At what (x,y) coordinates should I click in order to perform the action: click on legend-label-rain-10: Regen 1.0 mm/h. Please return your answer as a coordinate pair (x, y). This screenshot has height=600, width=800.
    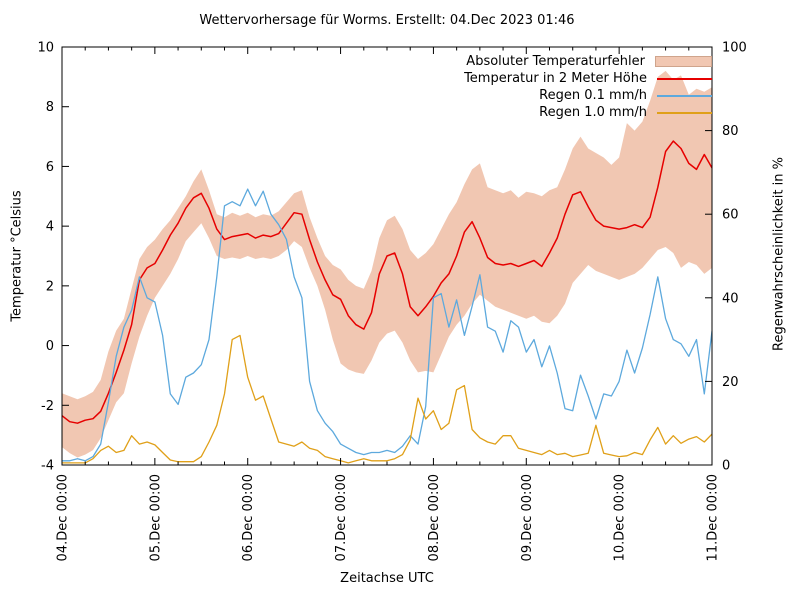
    Looking at the image, I should click on (593, 112).